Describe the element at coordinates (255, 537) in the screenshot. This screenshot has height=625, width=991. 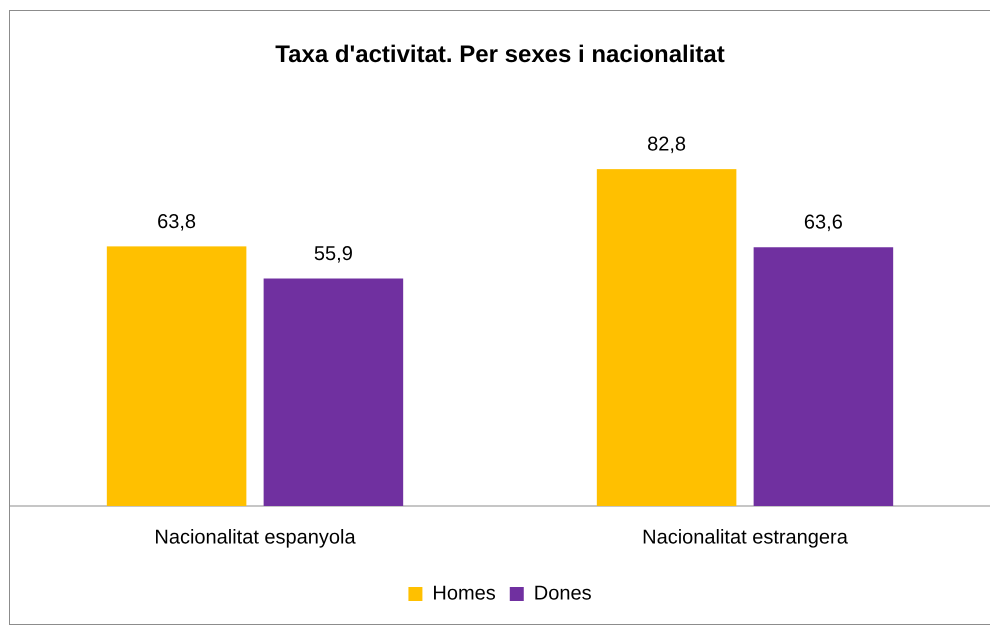
I see `x-tick-label: Nacionalitat espanyola` at that location.